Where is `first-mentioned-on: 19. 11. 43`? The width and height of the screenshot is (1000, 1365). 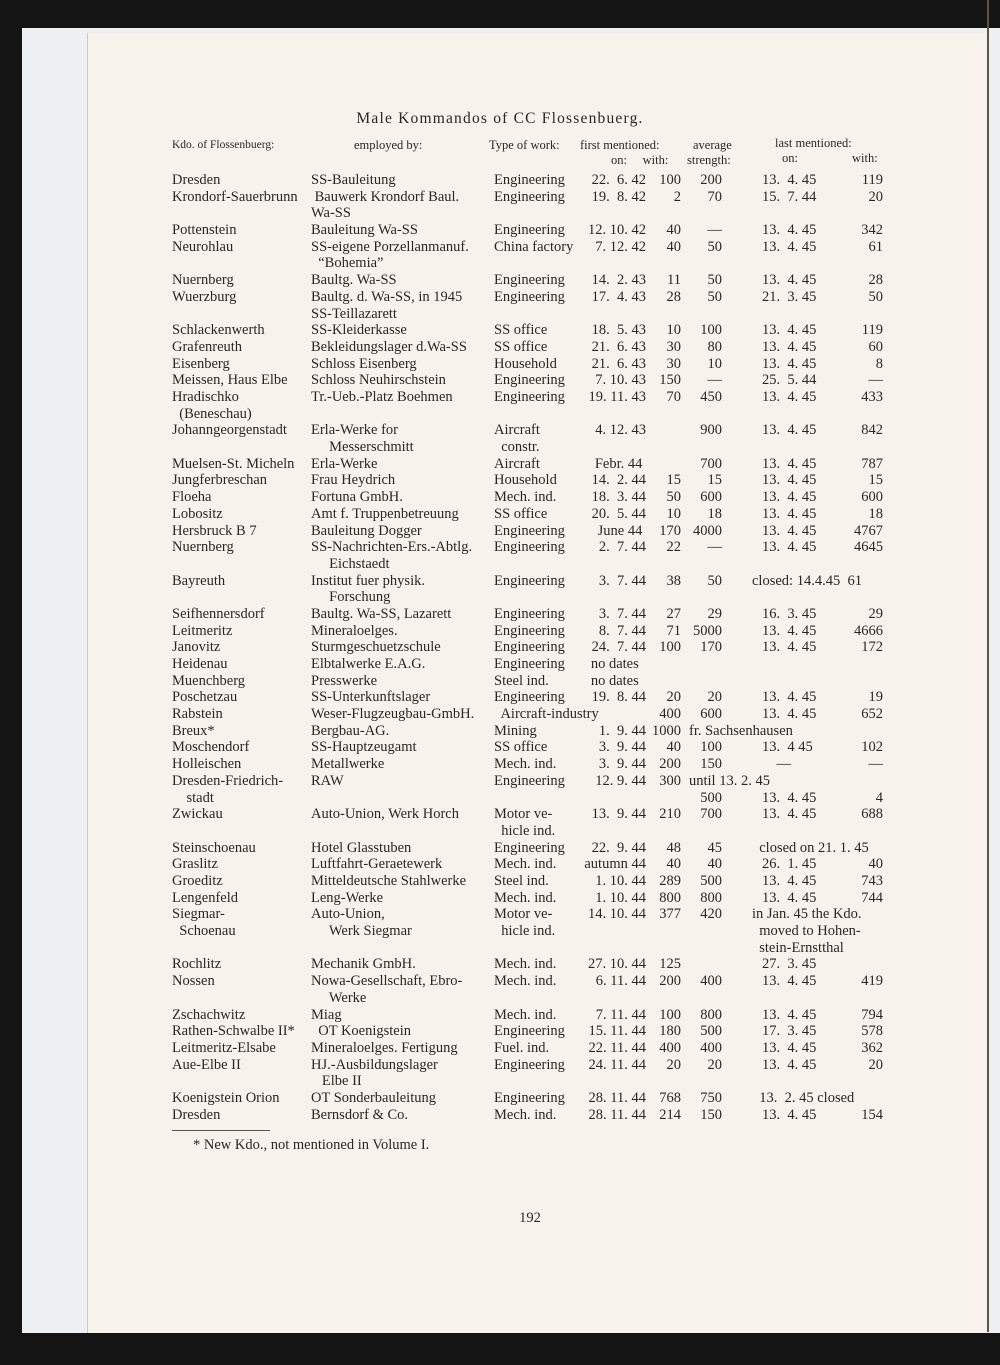 first-mentioned-on: 19. 11. 43 is located at coordinates (617, 396).